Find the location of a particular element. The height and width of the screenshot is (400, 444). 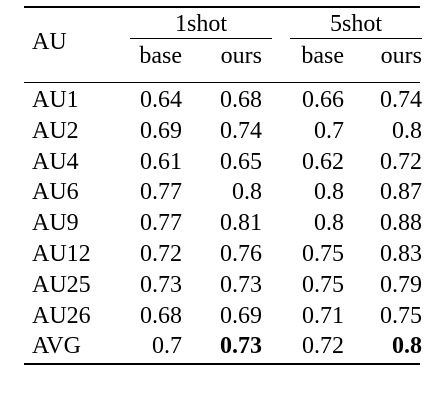

table-row: AU26 0.68 0.69 0.71 0.75 is located at coordinates (222, 317).